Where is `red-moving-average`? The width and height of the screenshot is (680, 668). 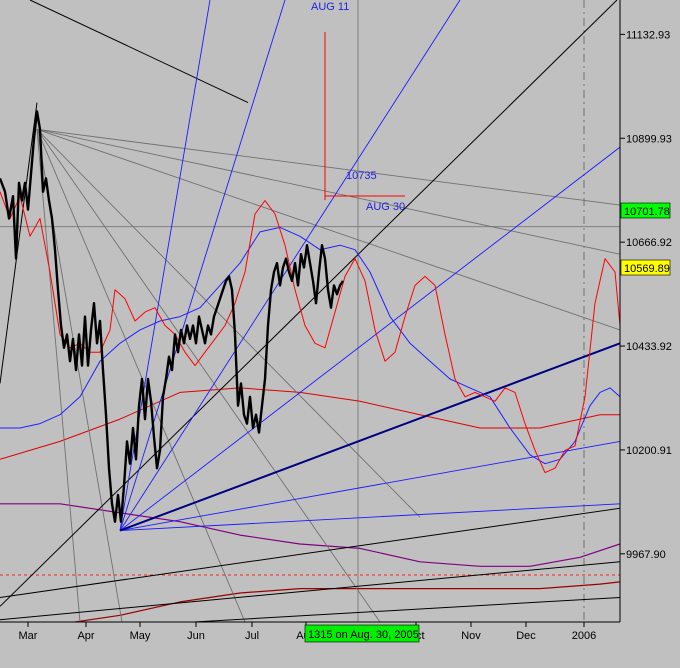
red-moving-average is located at coordinates (310, 423).